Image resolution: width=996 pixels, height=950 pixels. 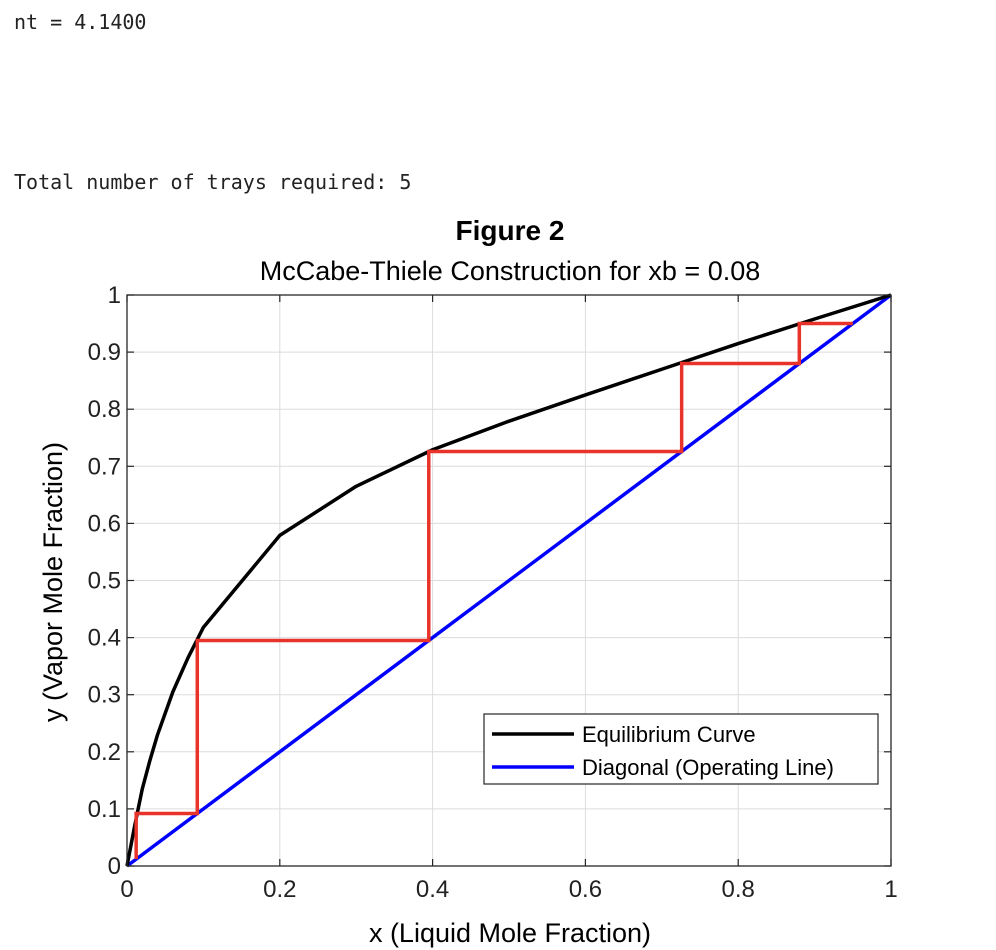 I want to click on y-tick-label: 0.3, so click(x=104, y=695).